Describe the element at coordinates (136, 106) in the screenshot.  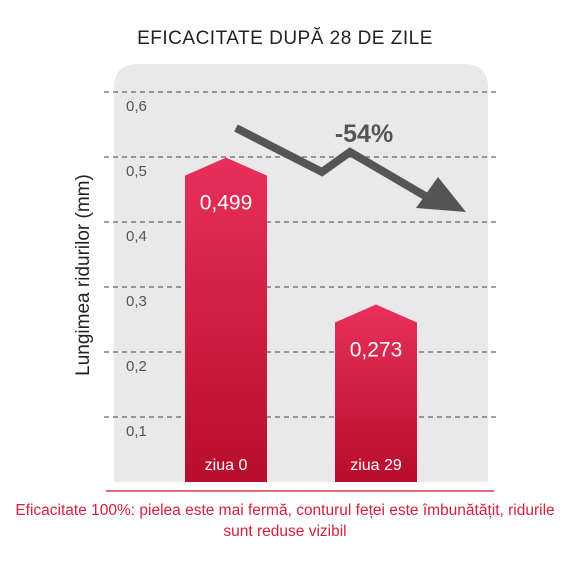
I see `y-tick-label: 0,6` at that location.